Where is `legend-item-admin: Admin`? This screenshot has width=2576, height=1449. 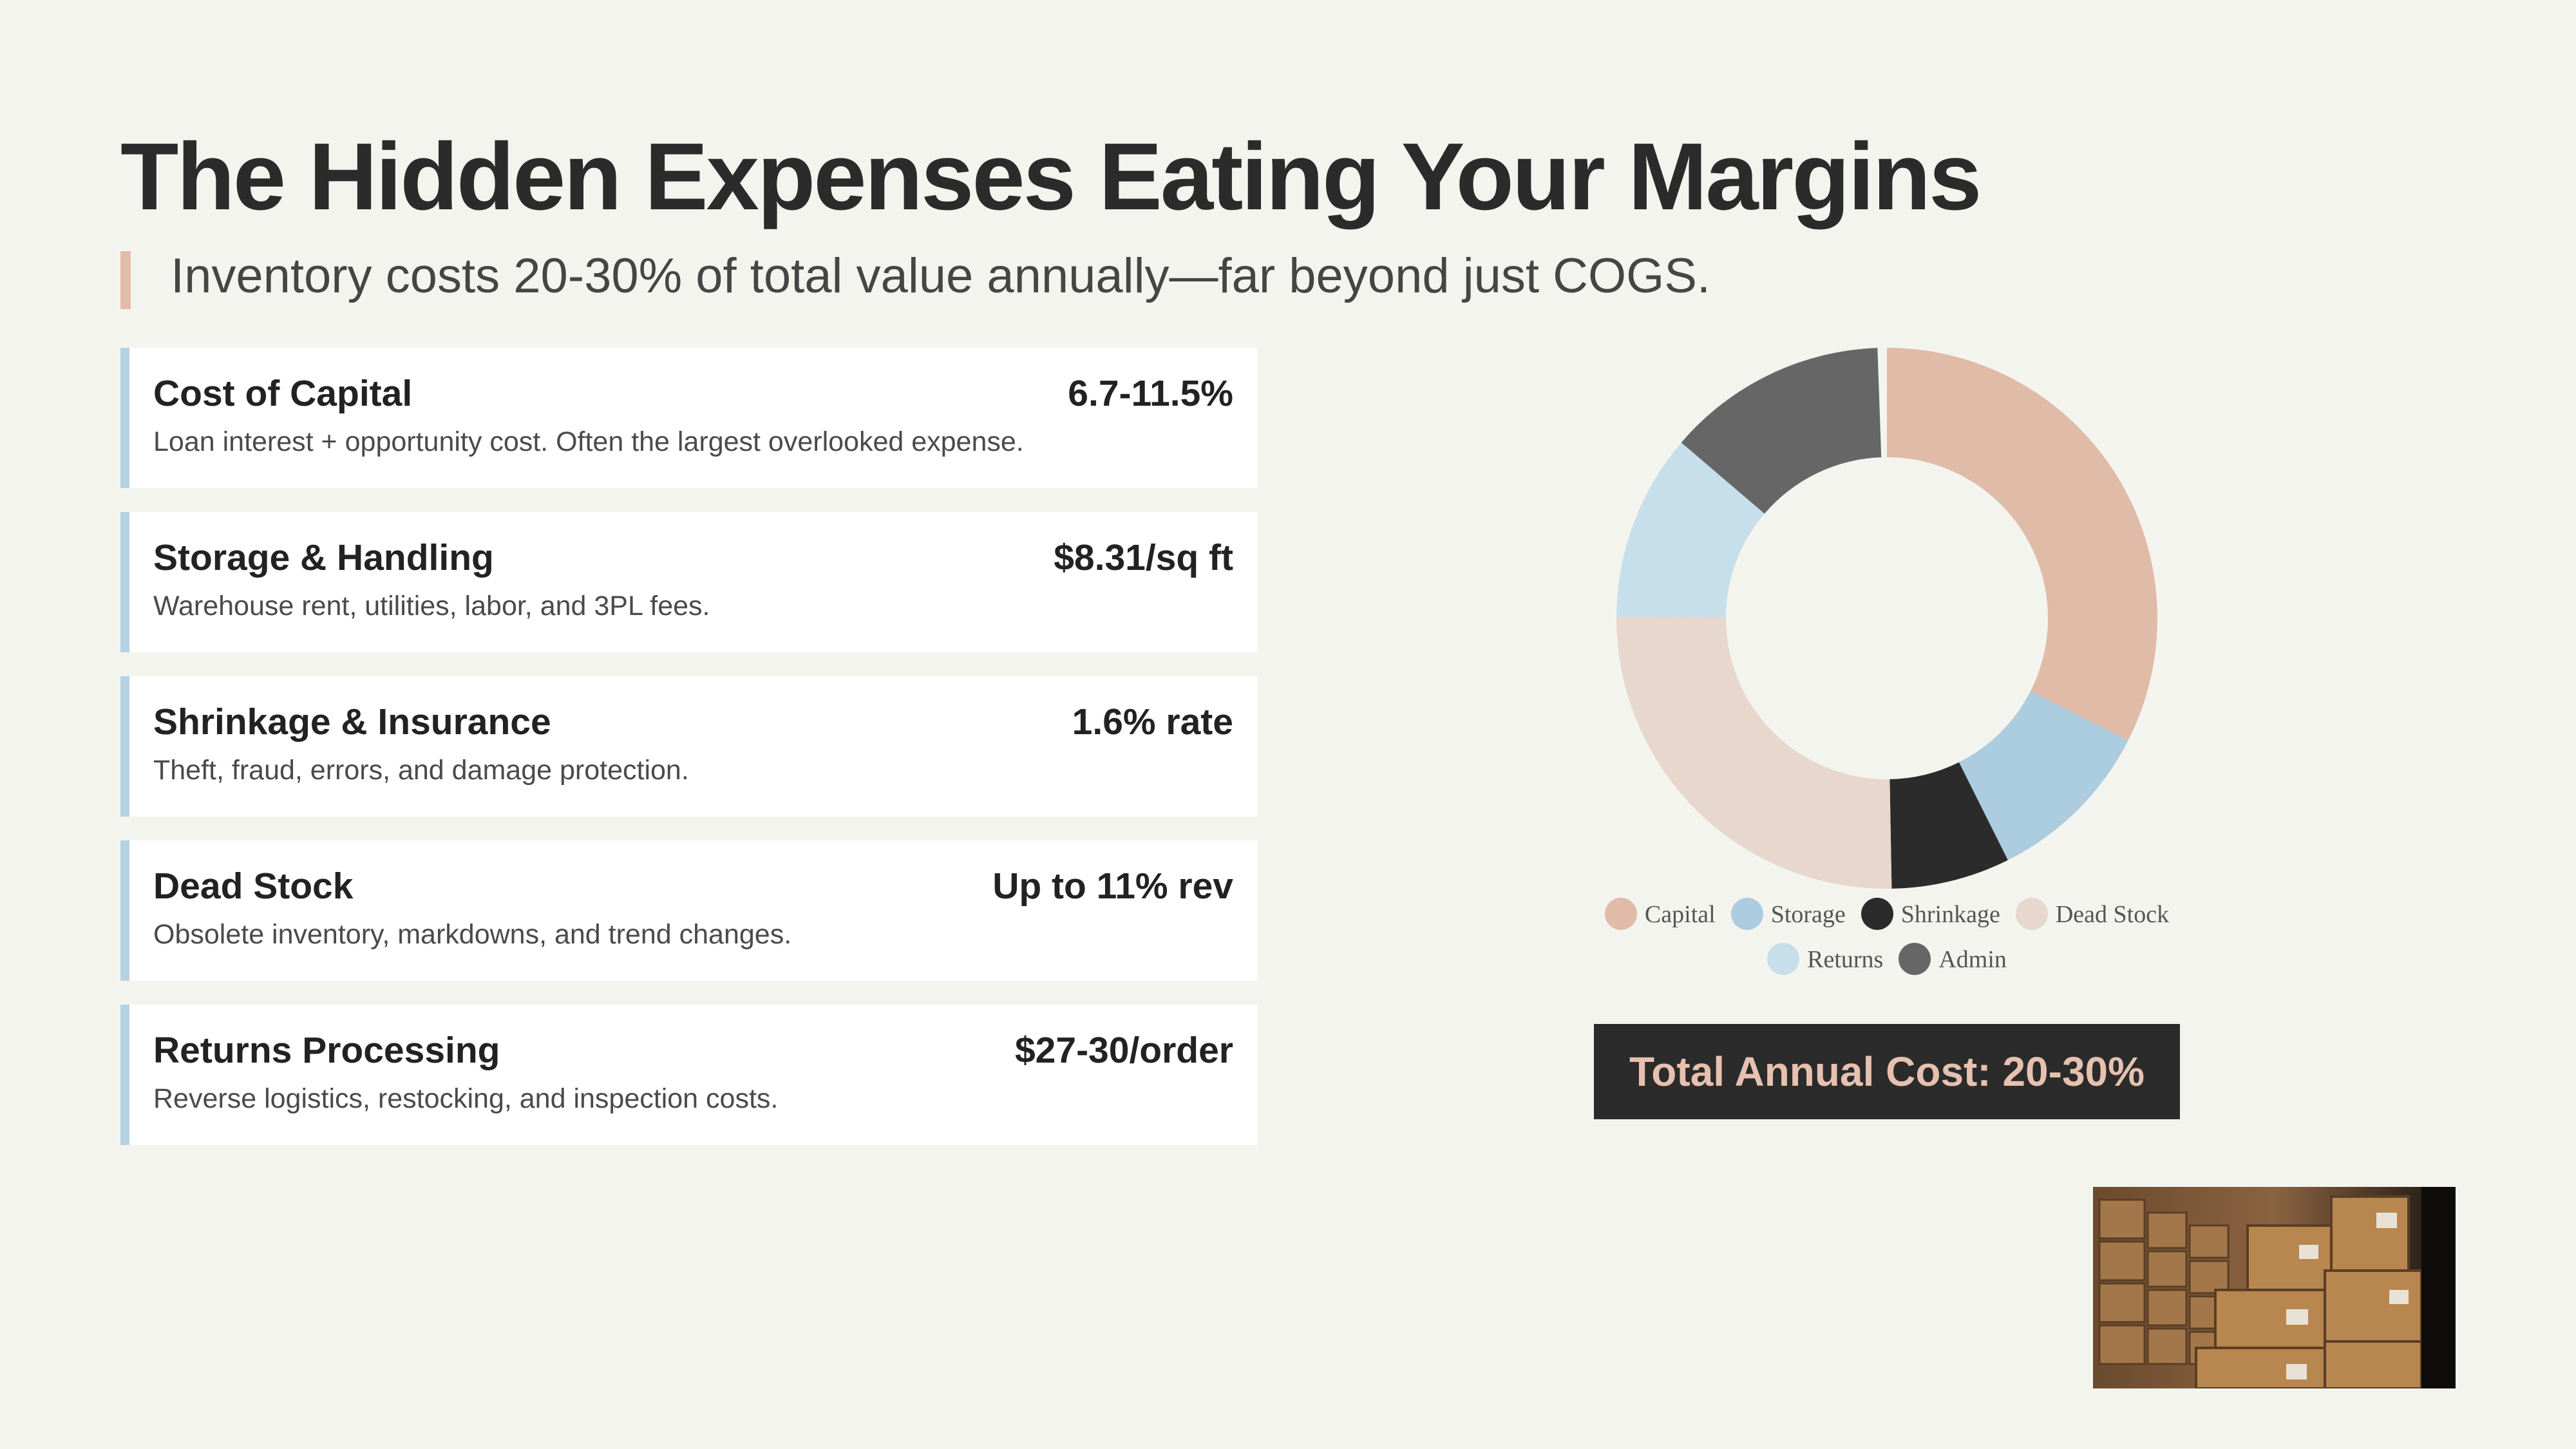
legend-item-admin: Admin is located at coordinates (1953, 959).